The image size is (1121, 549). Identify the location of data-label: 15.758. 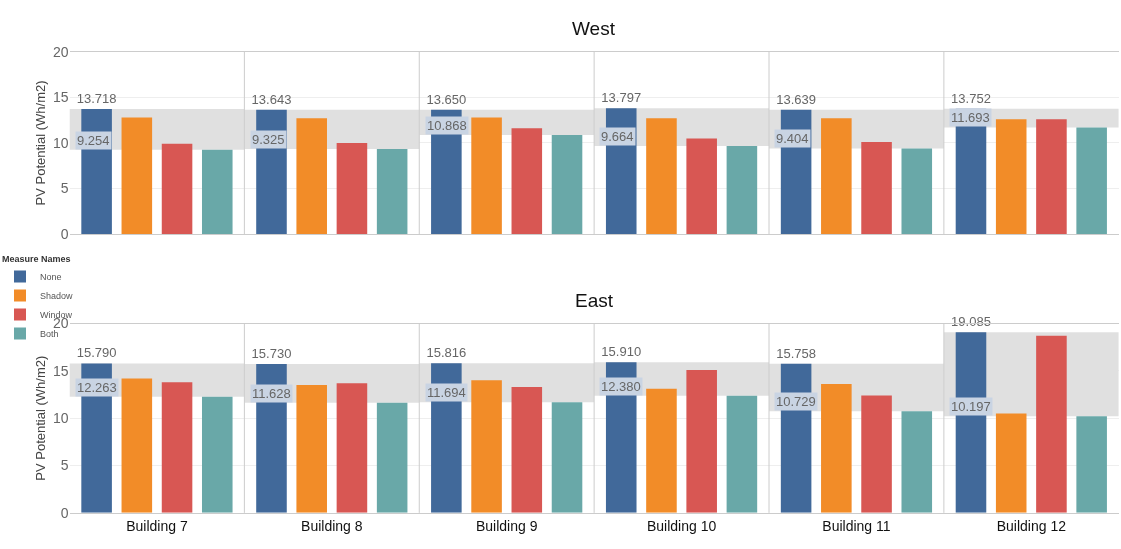
(796, 353).